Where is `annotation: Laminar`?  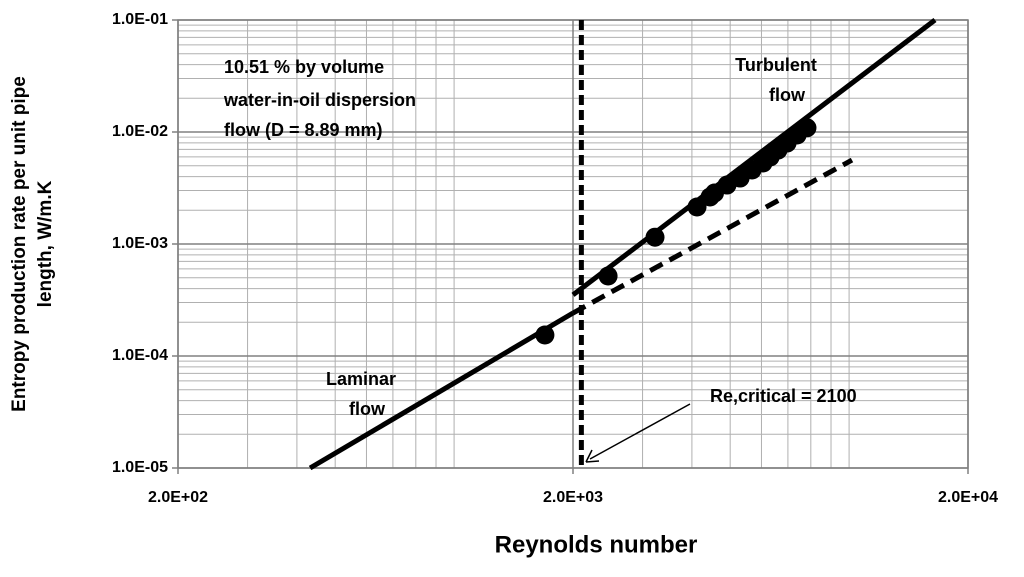 annotation: Laminar is located at coordinates (361, 379).